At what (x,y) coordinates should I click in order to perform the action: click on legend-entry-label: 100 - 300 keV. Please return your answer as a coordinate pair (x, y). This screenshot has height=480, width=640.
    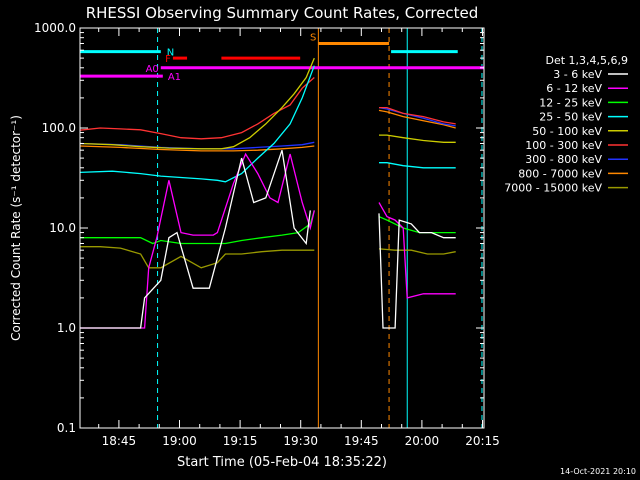
    Looking at the image, I should click on (563, 145).